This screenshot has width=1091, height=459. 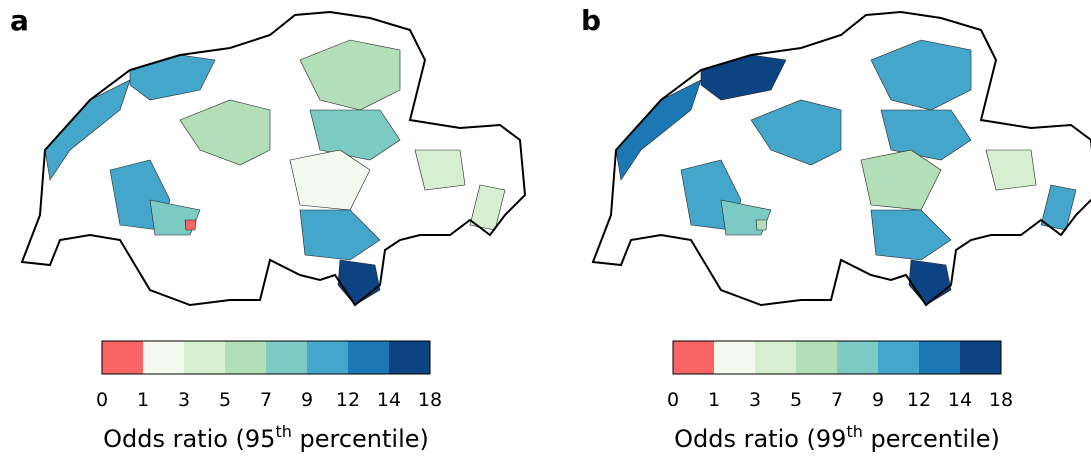 What do you see at coordinates (760, 439) in the screenshot?
I see `label-text: Odds ratio (99` at bounding box center [760, 439].